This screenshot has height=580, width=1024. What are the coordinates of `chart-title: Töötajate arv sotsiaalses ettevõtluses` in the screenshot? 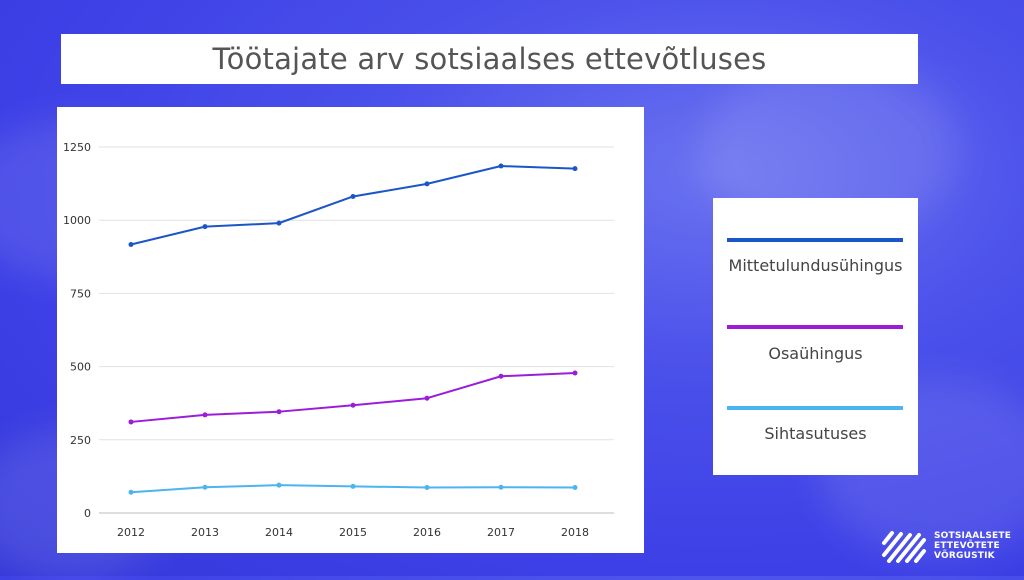 It's located at (489, 59).